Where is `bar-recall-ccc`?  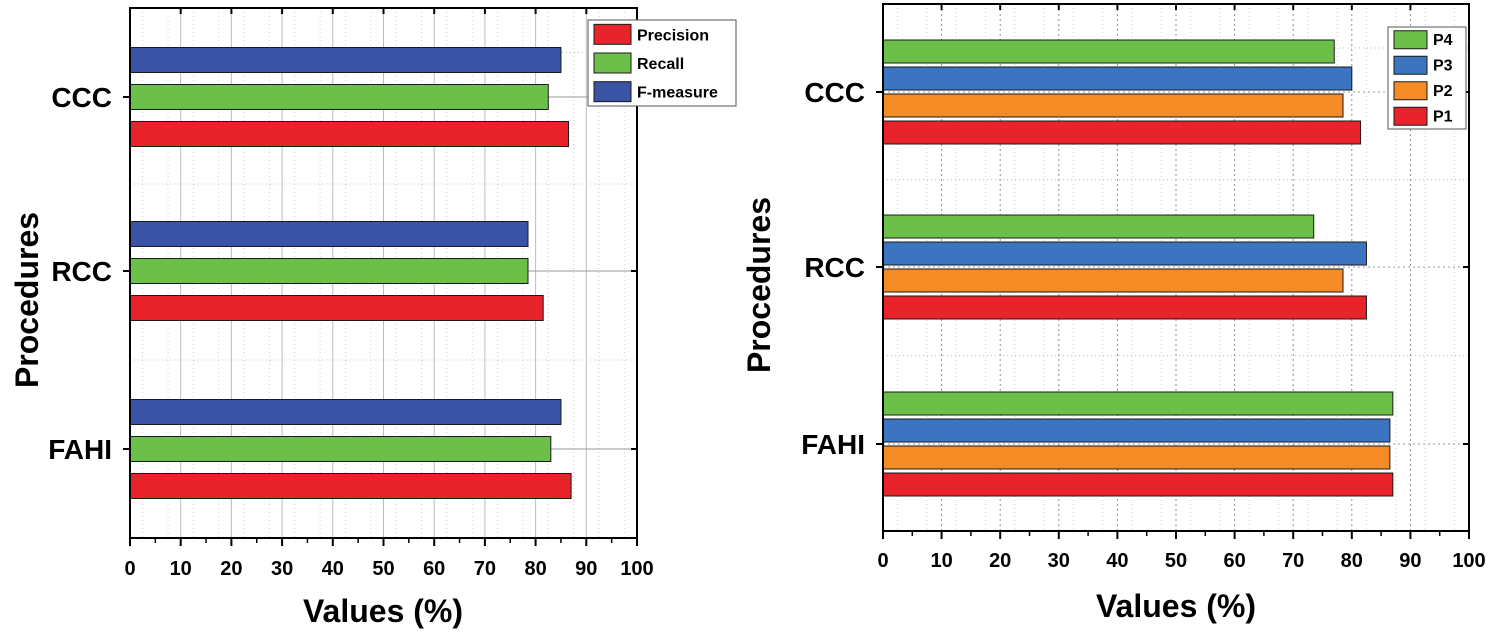 bar-recall-ccc is located at coordinates (339, 97).